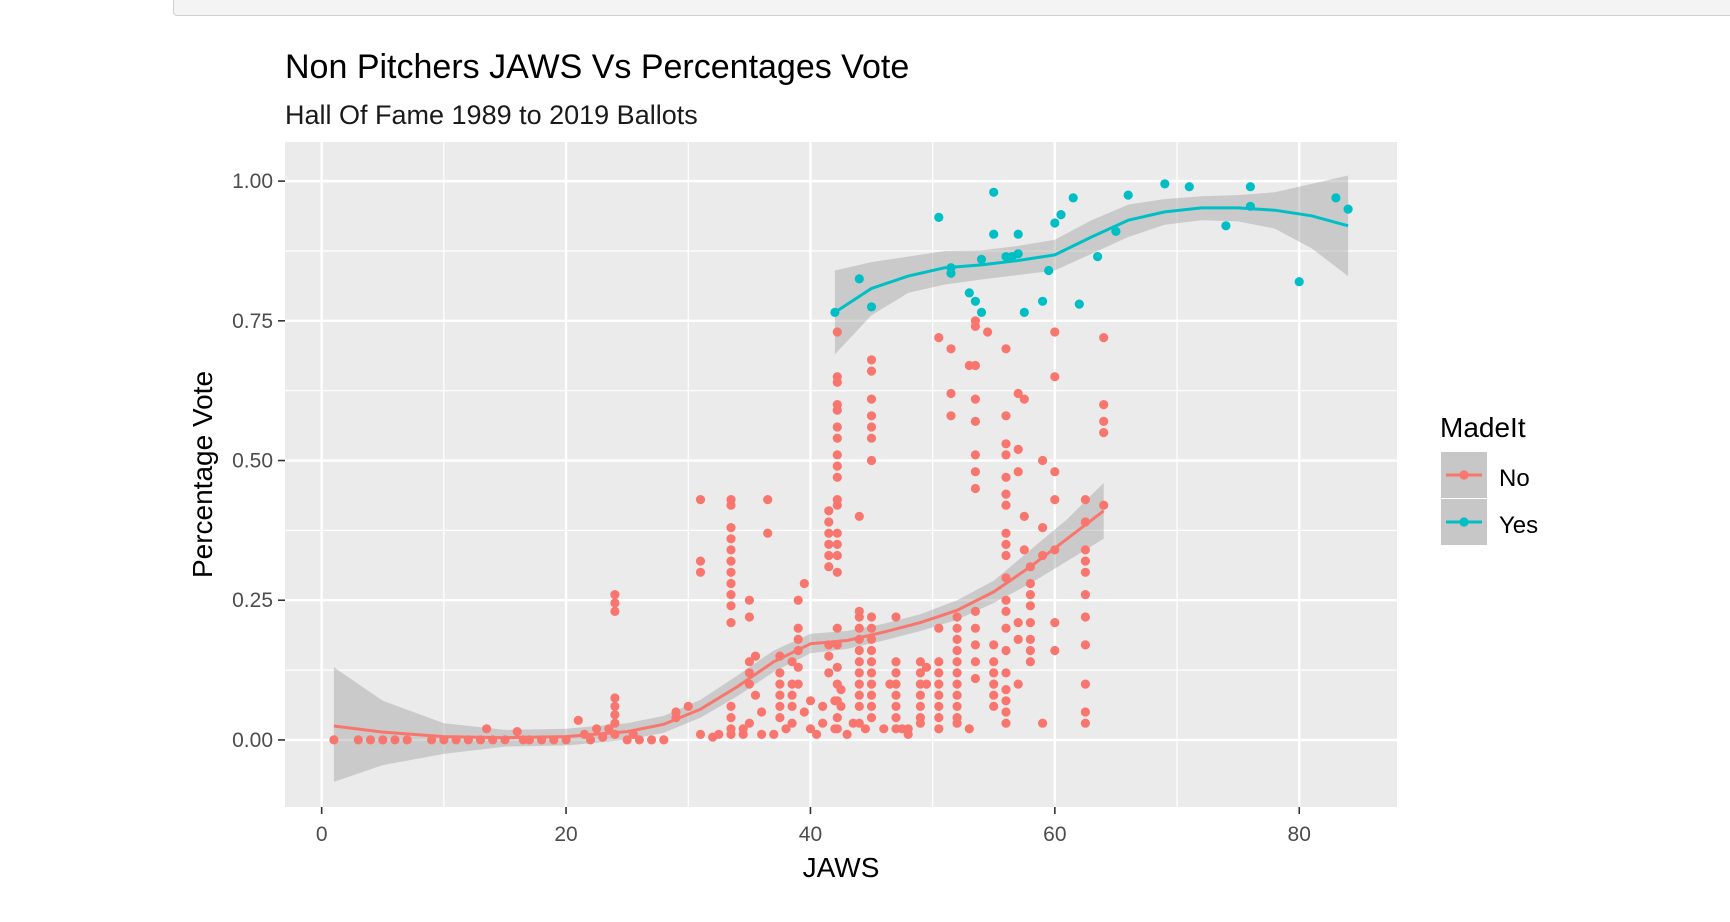 This screenshot has width=1730, height=922. I want to click on x-tick-label: 60, so click(1054, 834).